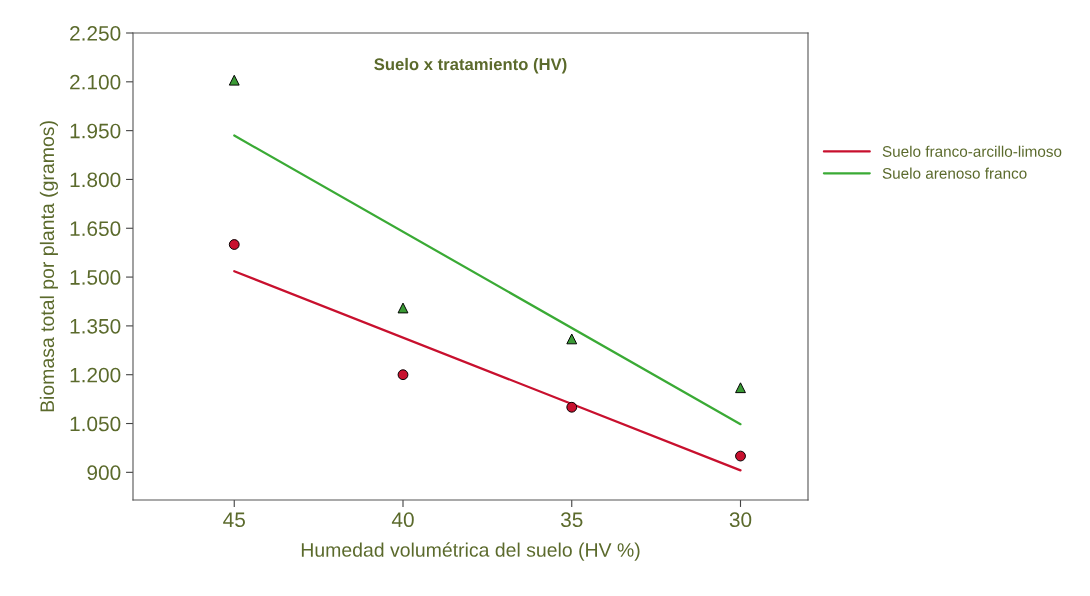 This screenshot has width=1090, height=596. I want to click on y-tick-label: 2.250, so click(95, 33).